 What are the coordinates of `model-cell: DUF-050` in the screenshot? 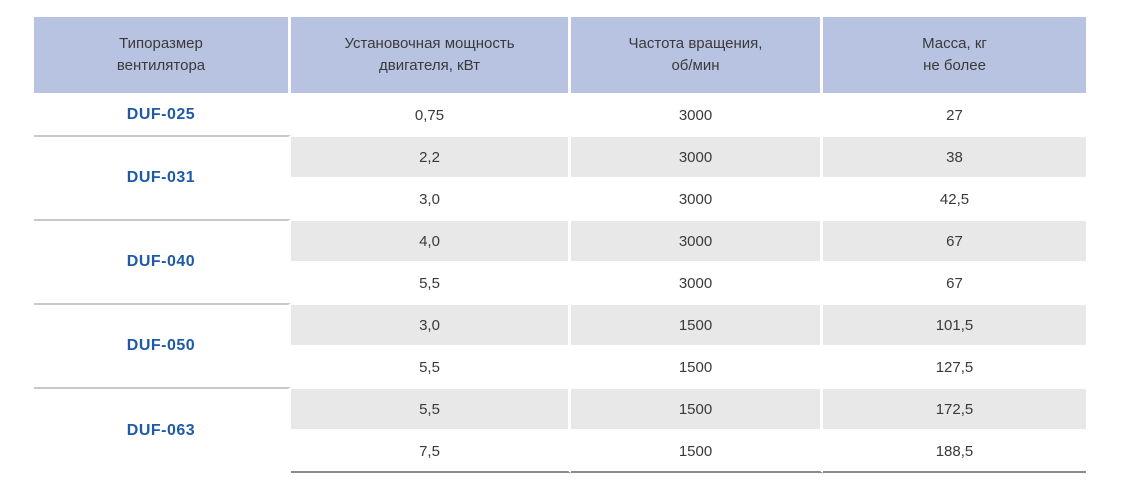 It's located at (162, 345).